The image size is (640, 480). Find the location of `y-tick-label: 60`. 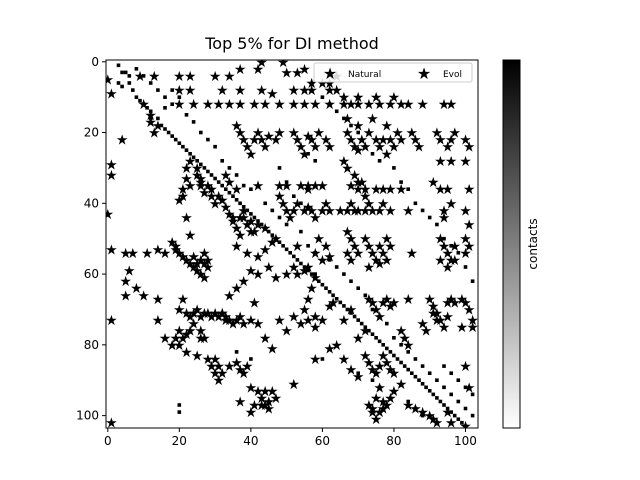

y-tick-label: 60 is located at coordinates (91, 274).